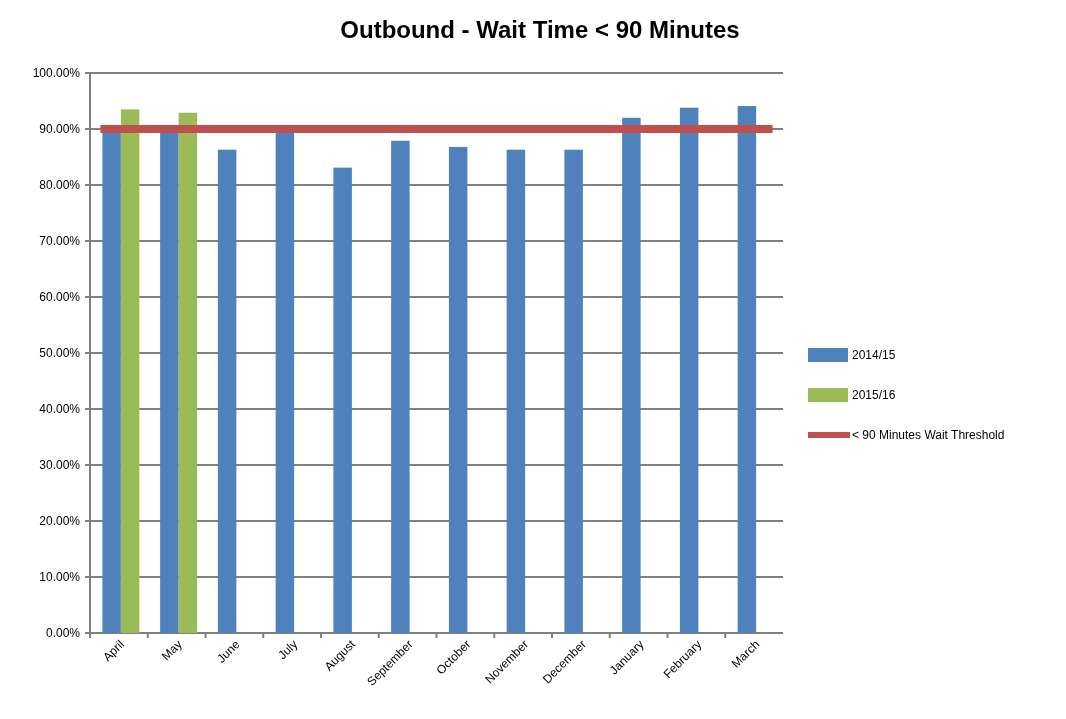 The image size is (1066, 719). What do you see at coordinates (60, 185) in the screenshot?
I see `y-tick-label: 80.00%` at bounding box center [60, 185].